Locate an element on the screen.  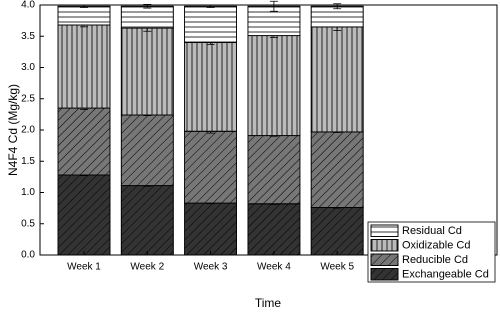
y-axis-label: N4F4 Cd (Mg/kg) is located at coordinates (13, 130).